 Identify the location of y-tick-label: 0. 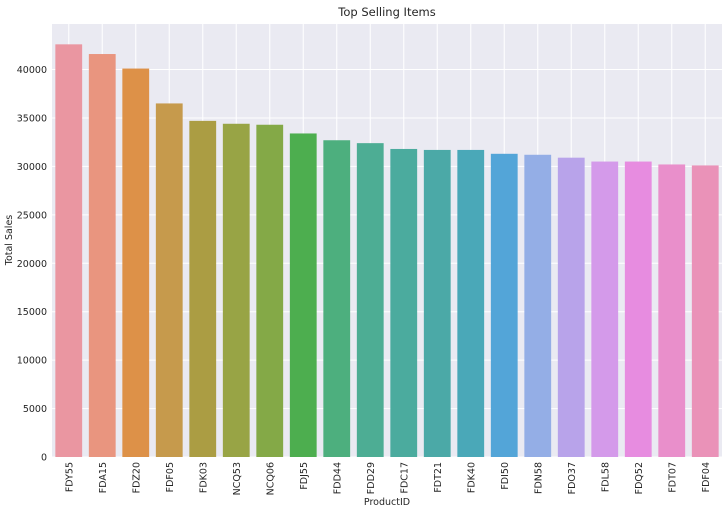
(44, 458).